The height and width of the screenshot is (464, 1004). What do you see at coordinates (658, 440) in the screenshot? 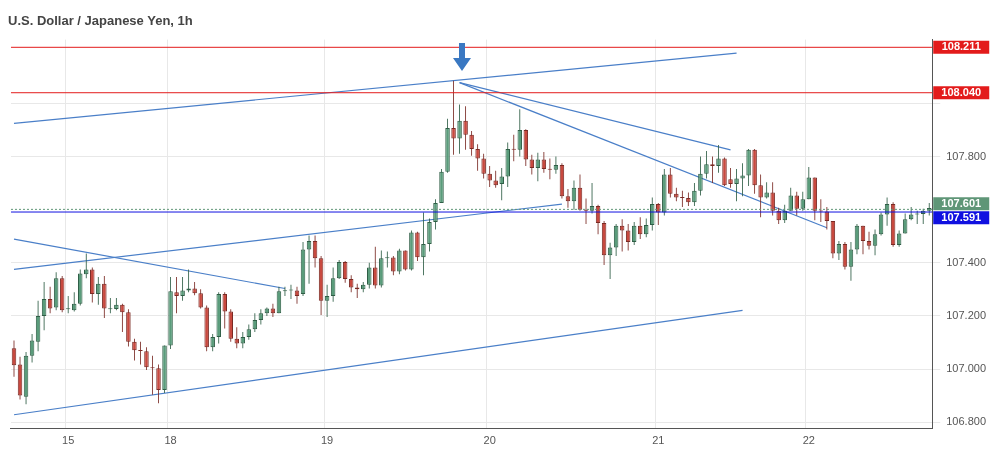
I see `x-tick-label: 21` at bounding box center [658, 440].